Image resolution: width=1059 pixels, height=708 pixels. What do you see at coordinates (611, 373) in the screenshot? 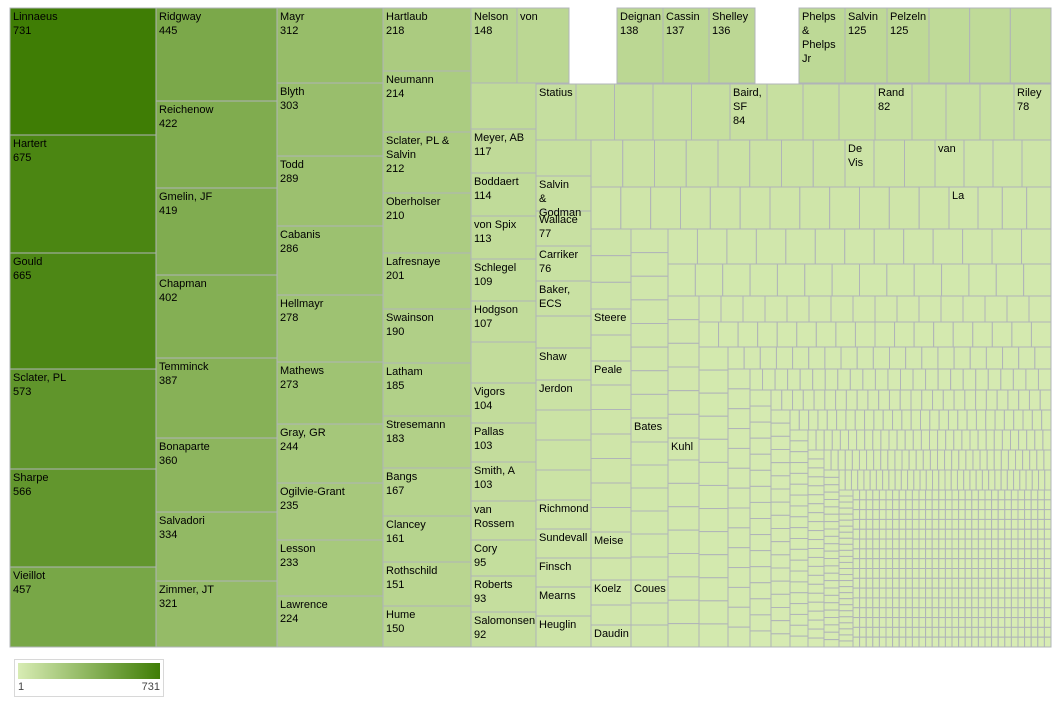
I see `tile-peale` at bounding box center [611, 373].